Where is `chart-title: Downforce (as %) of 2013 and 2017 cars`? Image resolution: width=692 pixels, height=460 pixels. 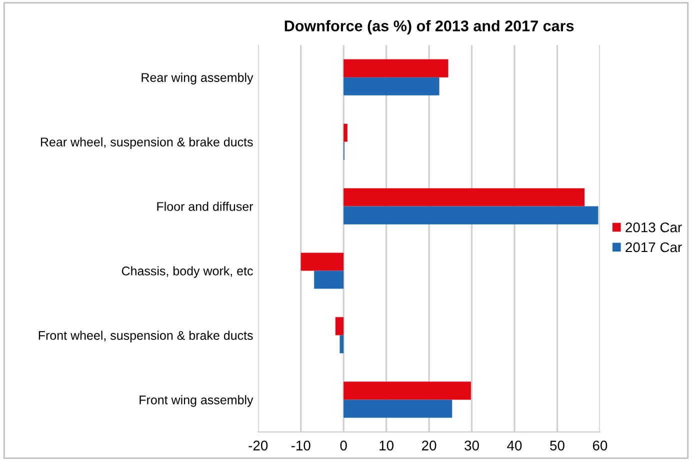
chart-title: Downforce (as %) of 2013 and 2017 cars is located at coordinates (429, 27).